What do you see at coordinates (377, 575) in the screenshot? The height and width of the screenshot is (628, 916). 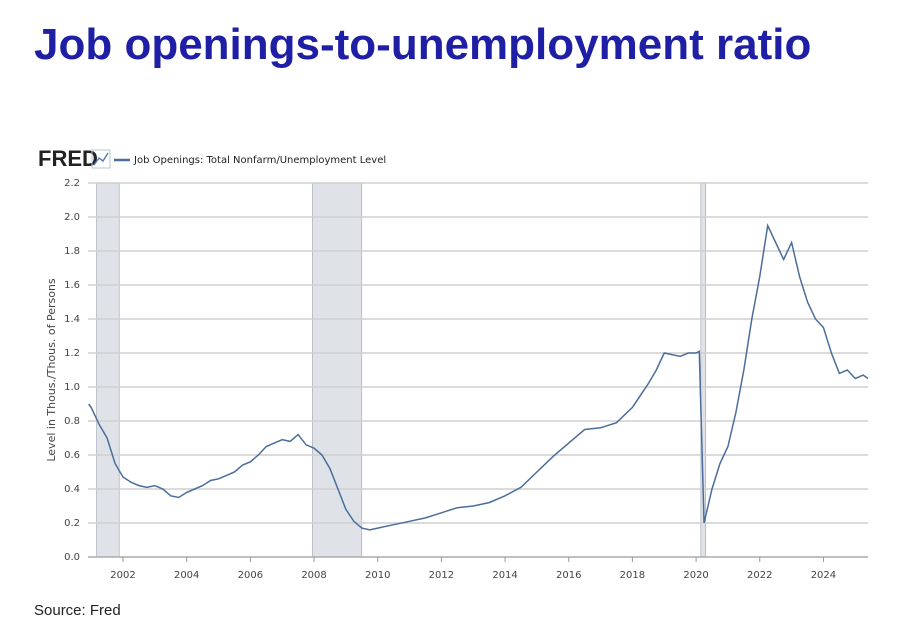 I see `x-tick-label: 2010` at bounding box center [377, 575].